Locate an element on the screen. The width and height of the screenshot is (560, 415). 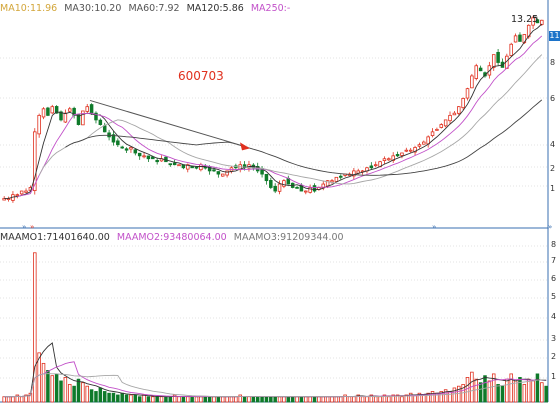
volume-tick: 3 is located at coordinates (553, 338).